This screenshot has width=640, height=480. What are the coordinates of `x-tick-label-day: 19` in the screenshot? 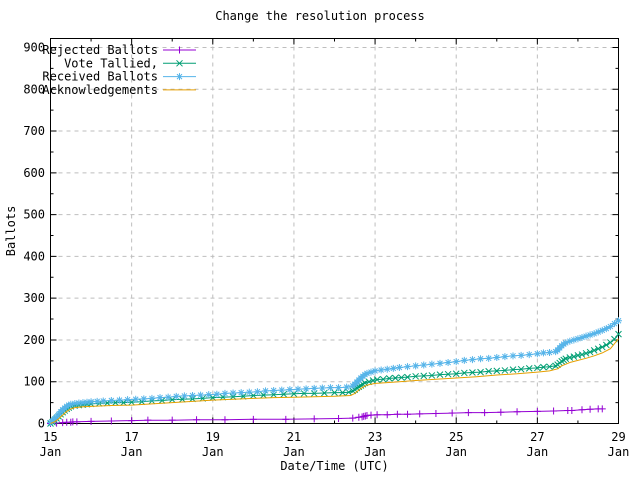 It's located at (213, 437).